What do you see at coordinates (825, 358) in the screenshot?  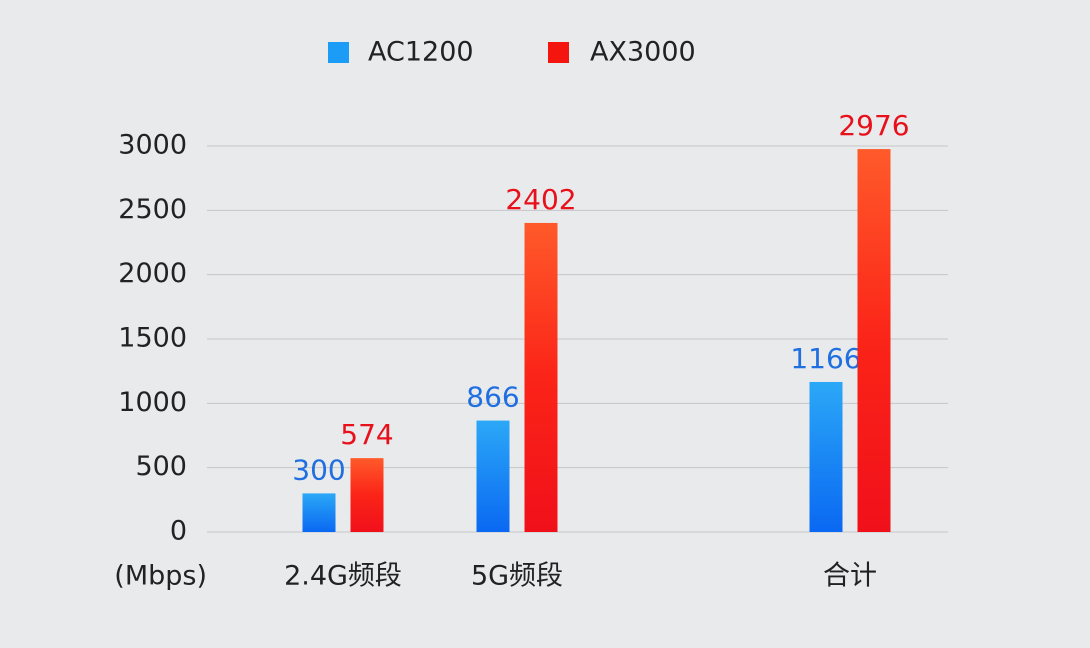 I see `value-label: 1166` at bounding box center [825, 358].